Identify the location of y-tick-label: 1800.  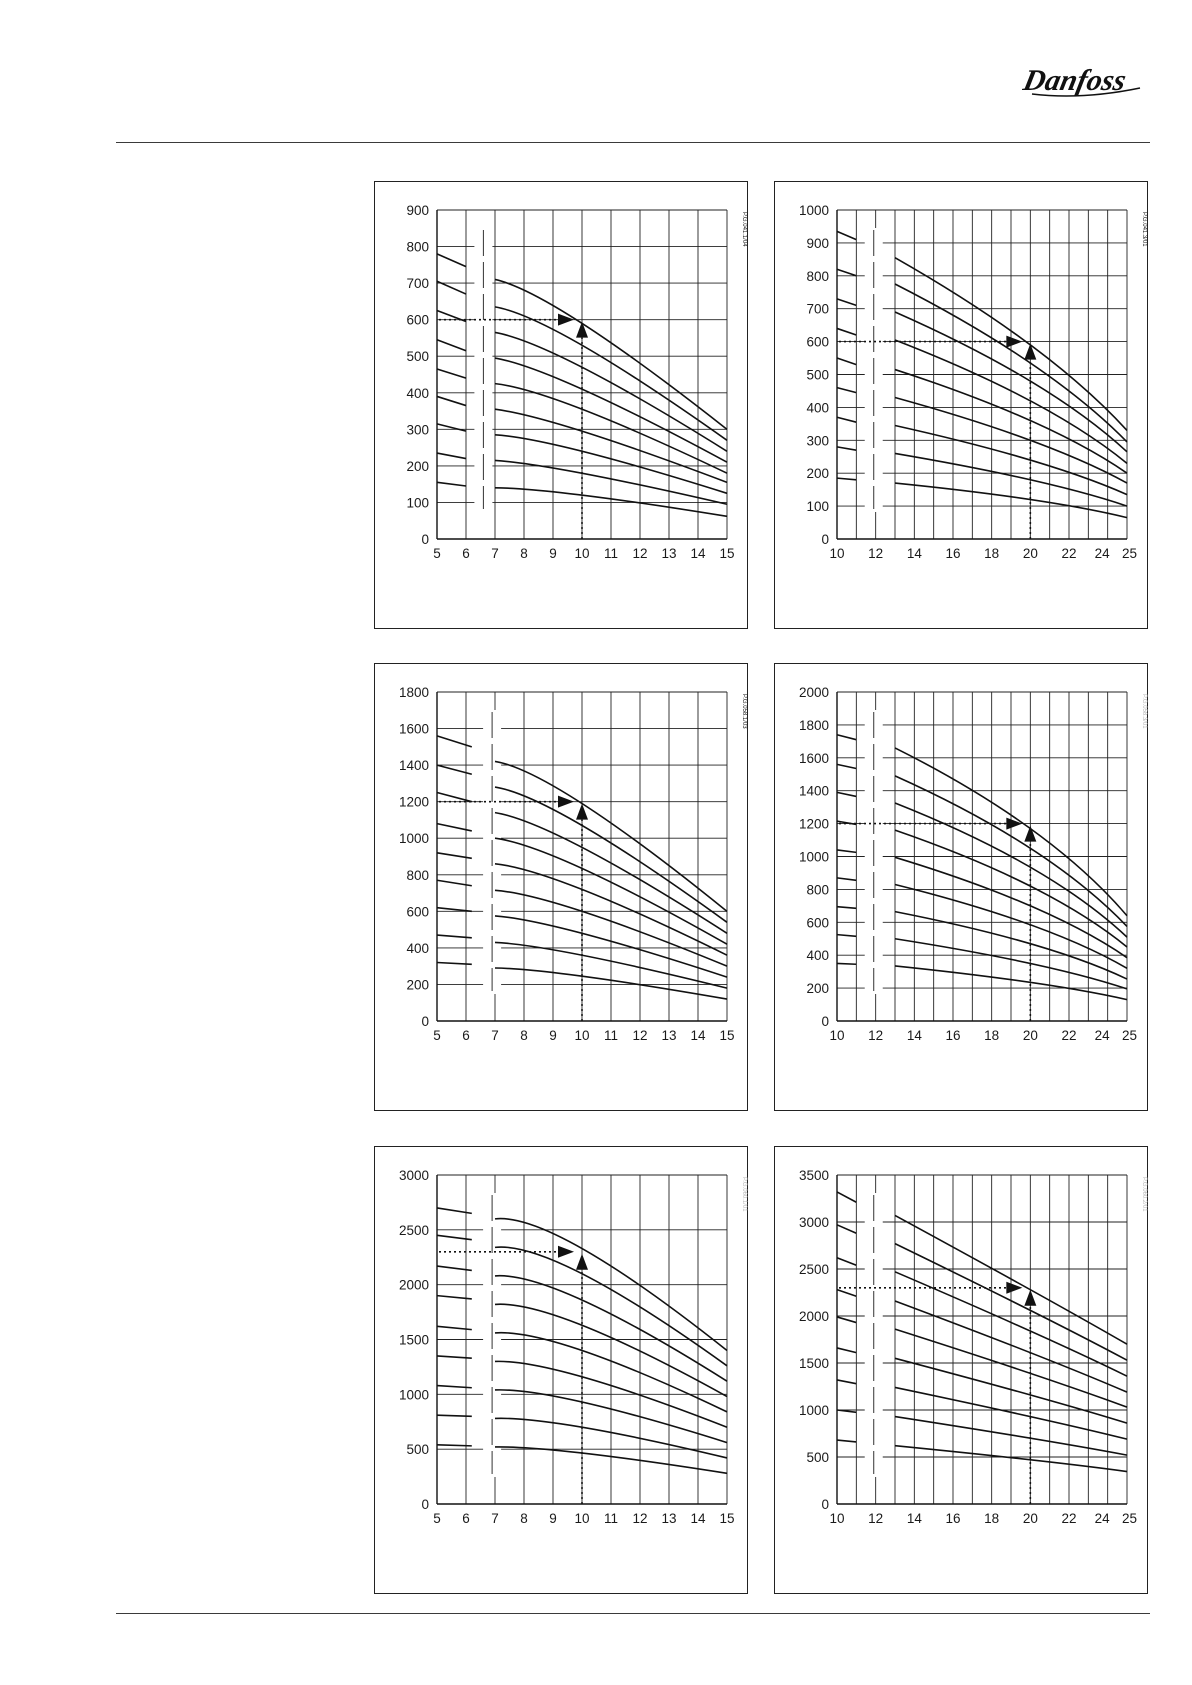
(814, 725).